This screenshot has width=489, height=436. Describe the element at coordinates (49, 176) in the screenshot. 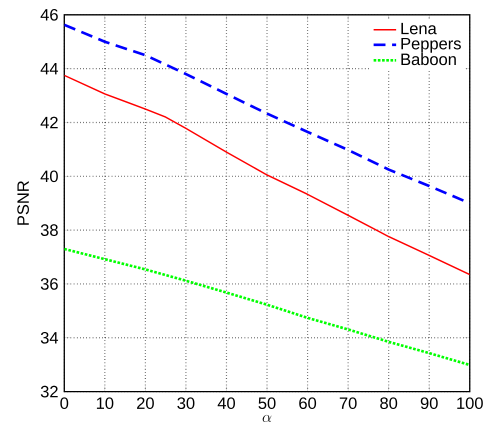

I see `y-tick-label: 40` at that location.